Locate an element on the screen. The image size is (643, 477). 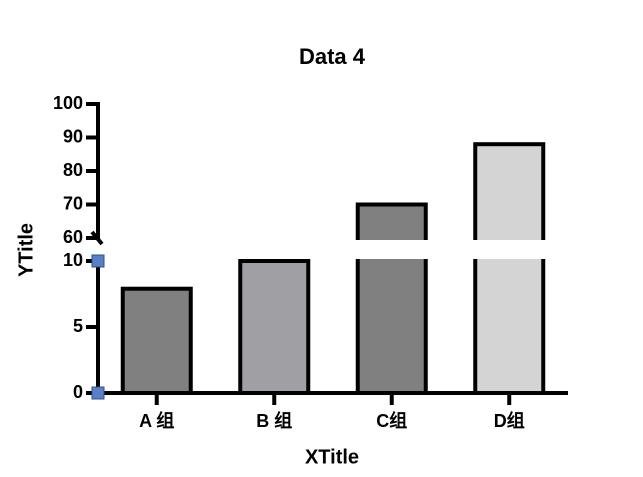
y-tick-label: 90 is located at coordinates (73, 136).